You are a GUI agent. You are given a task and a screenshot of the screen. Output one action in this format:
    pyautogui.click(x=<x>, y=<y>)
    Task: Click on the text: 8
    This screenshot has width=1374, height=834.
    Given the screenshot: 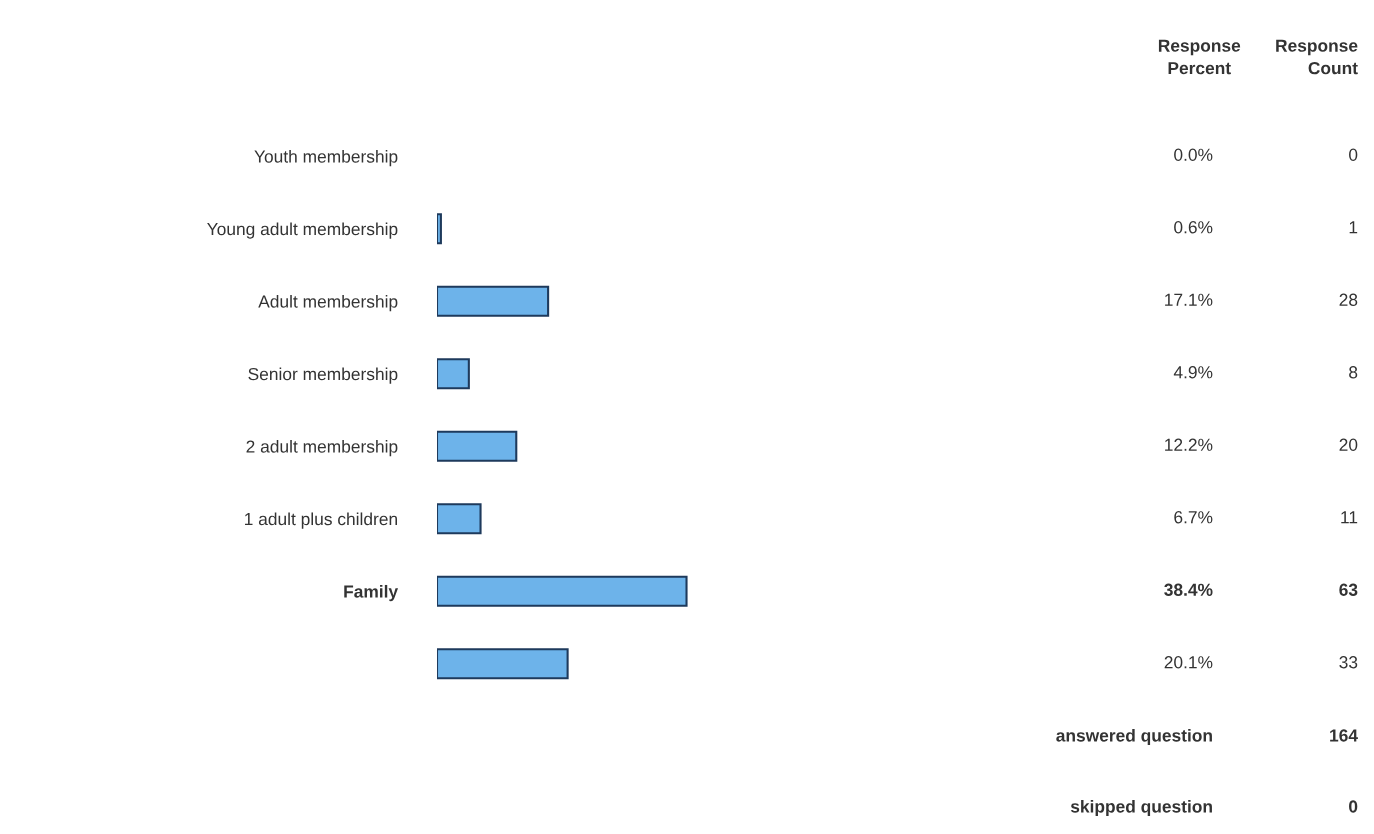 What is the action you would take?
    pyautogui.click(x=1353, y=372)
    